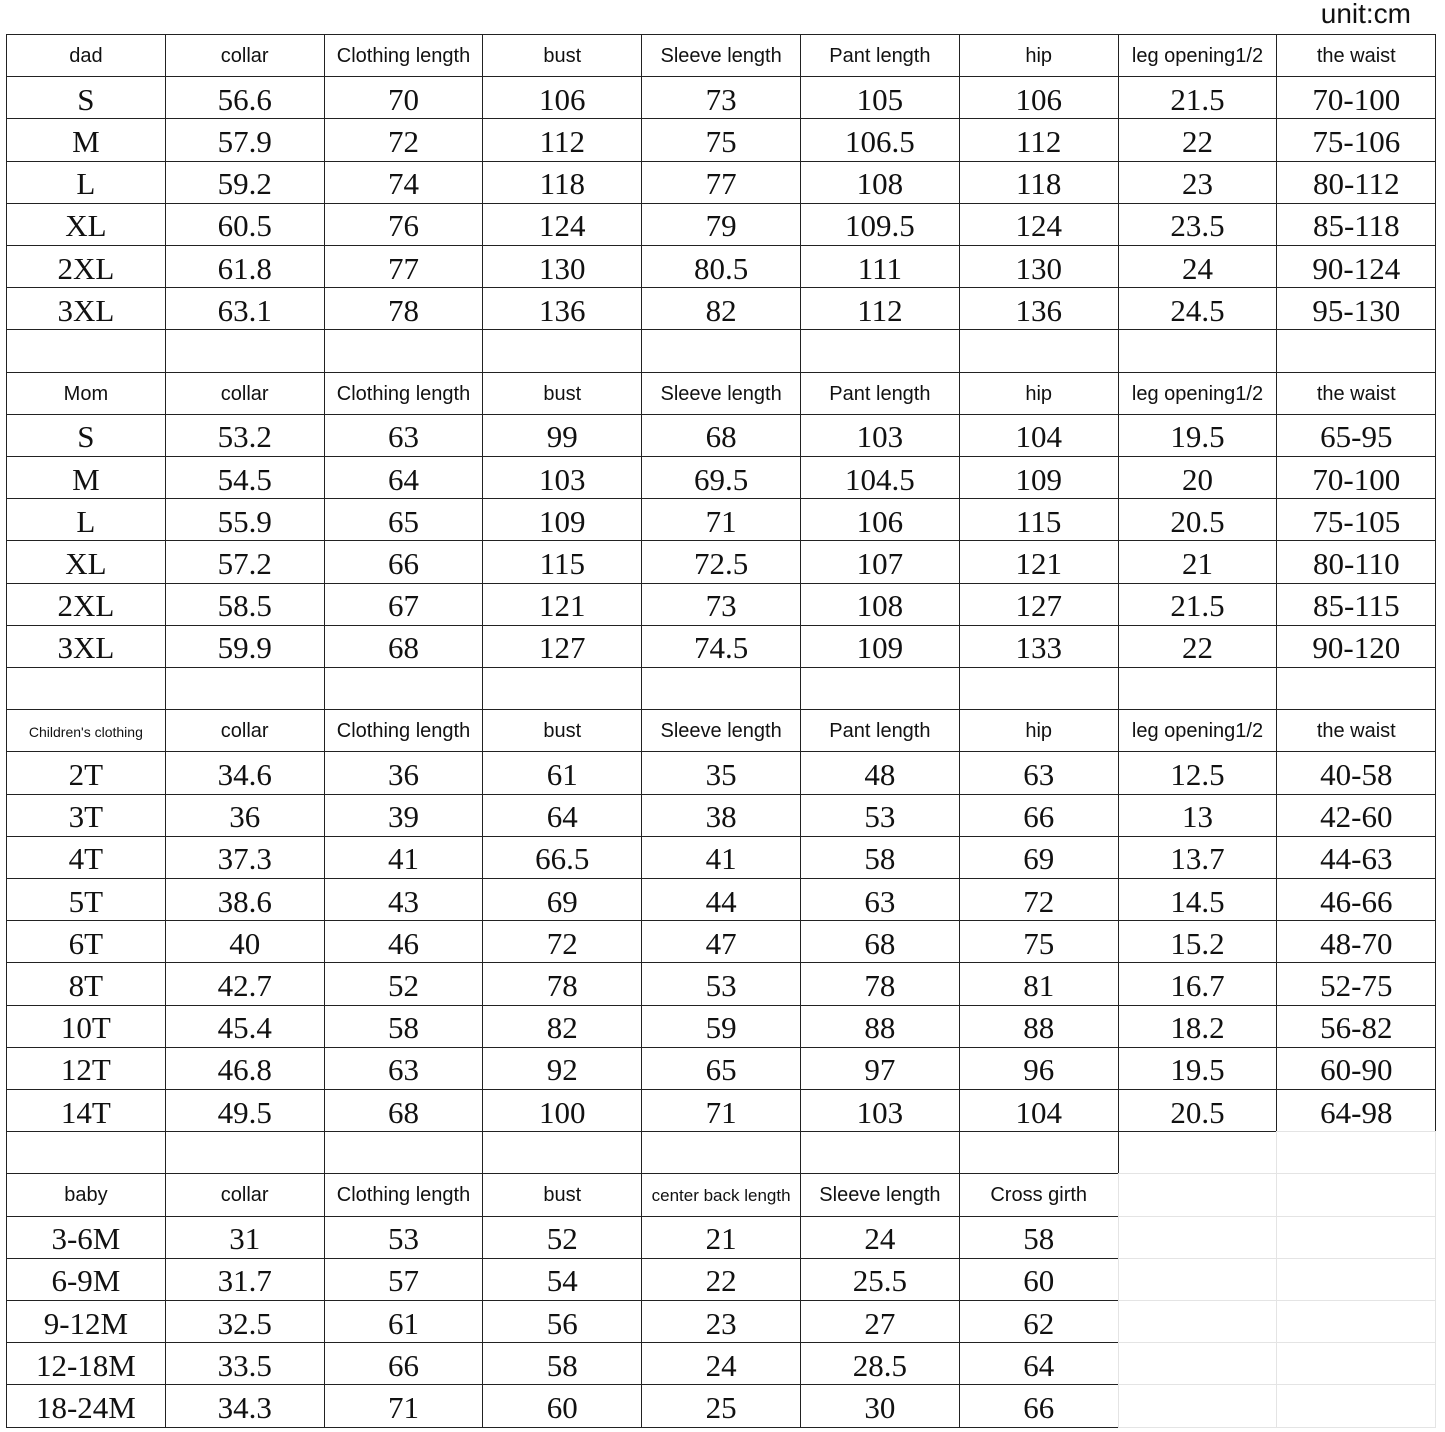  Describe the element at coordinates (244, 562) in the screenshot. I see `table-cell: 57.2` at that location.